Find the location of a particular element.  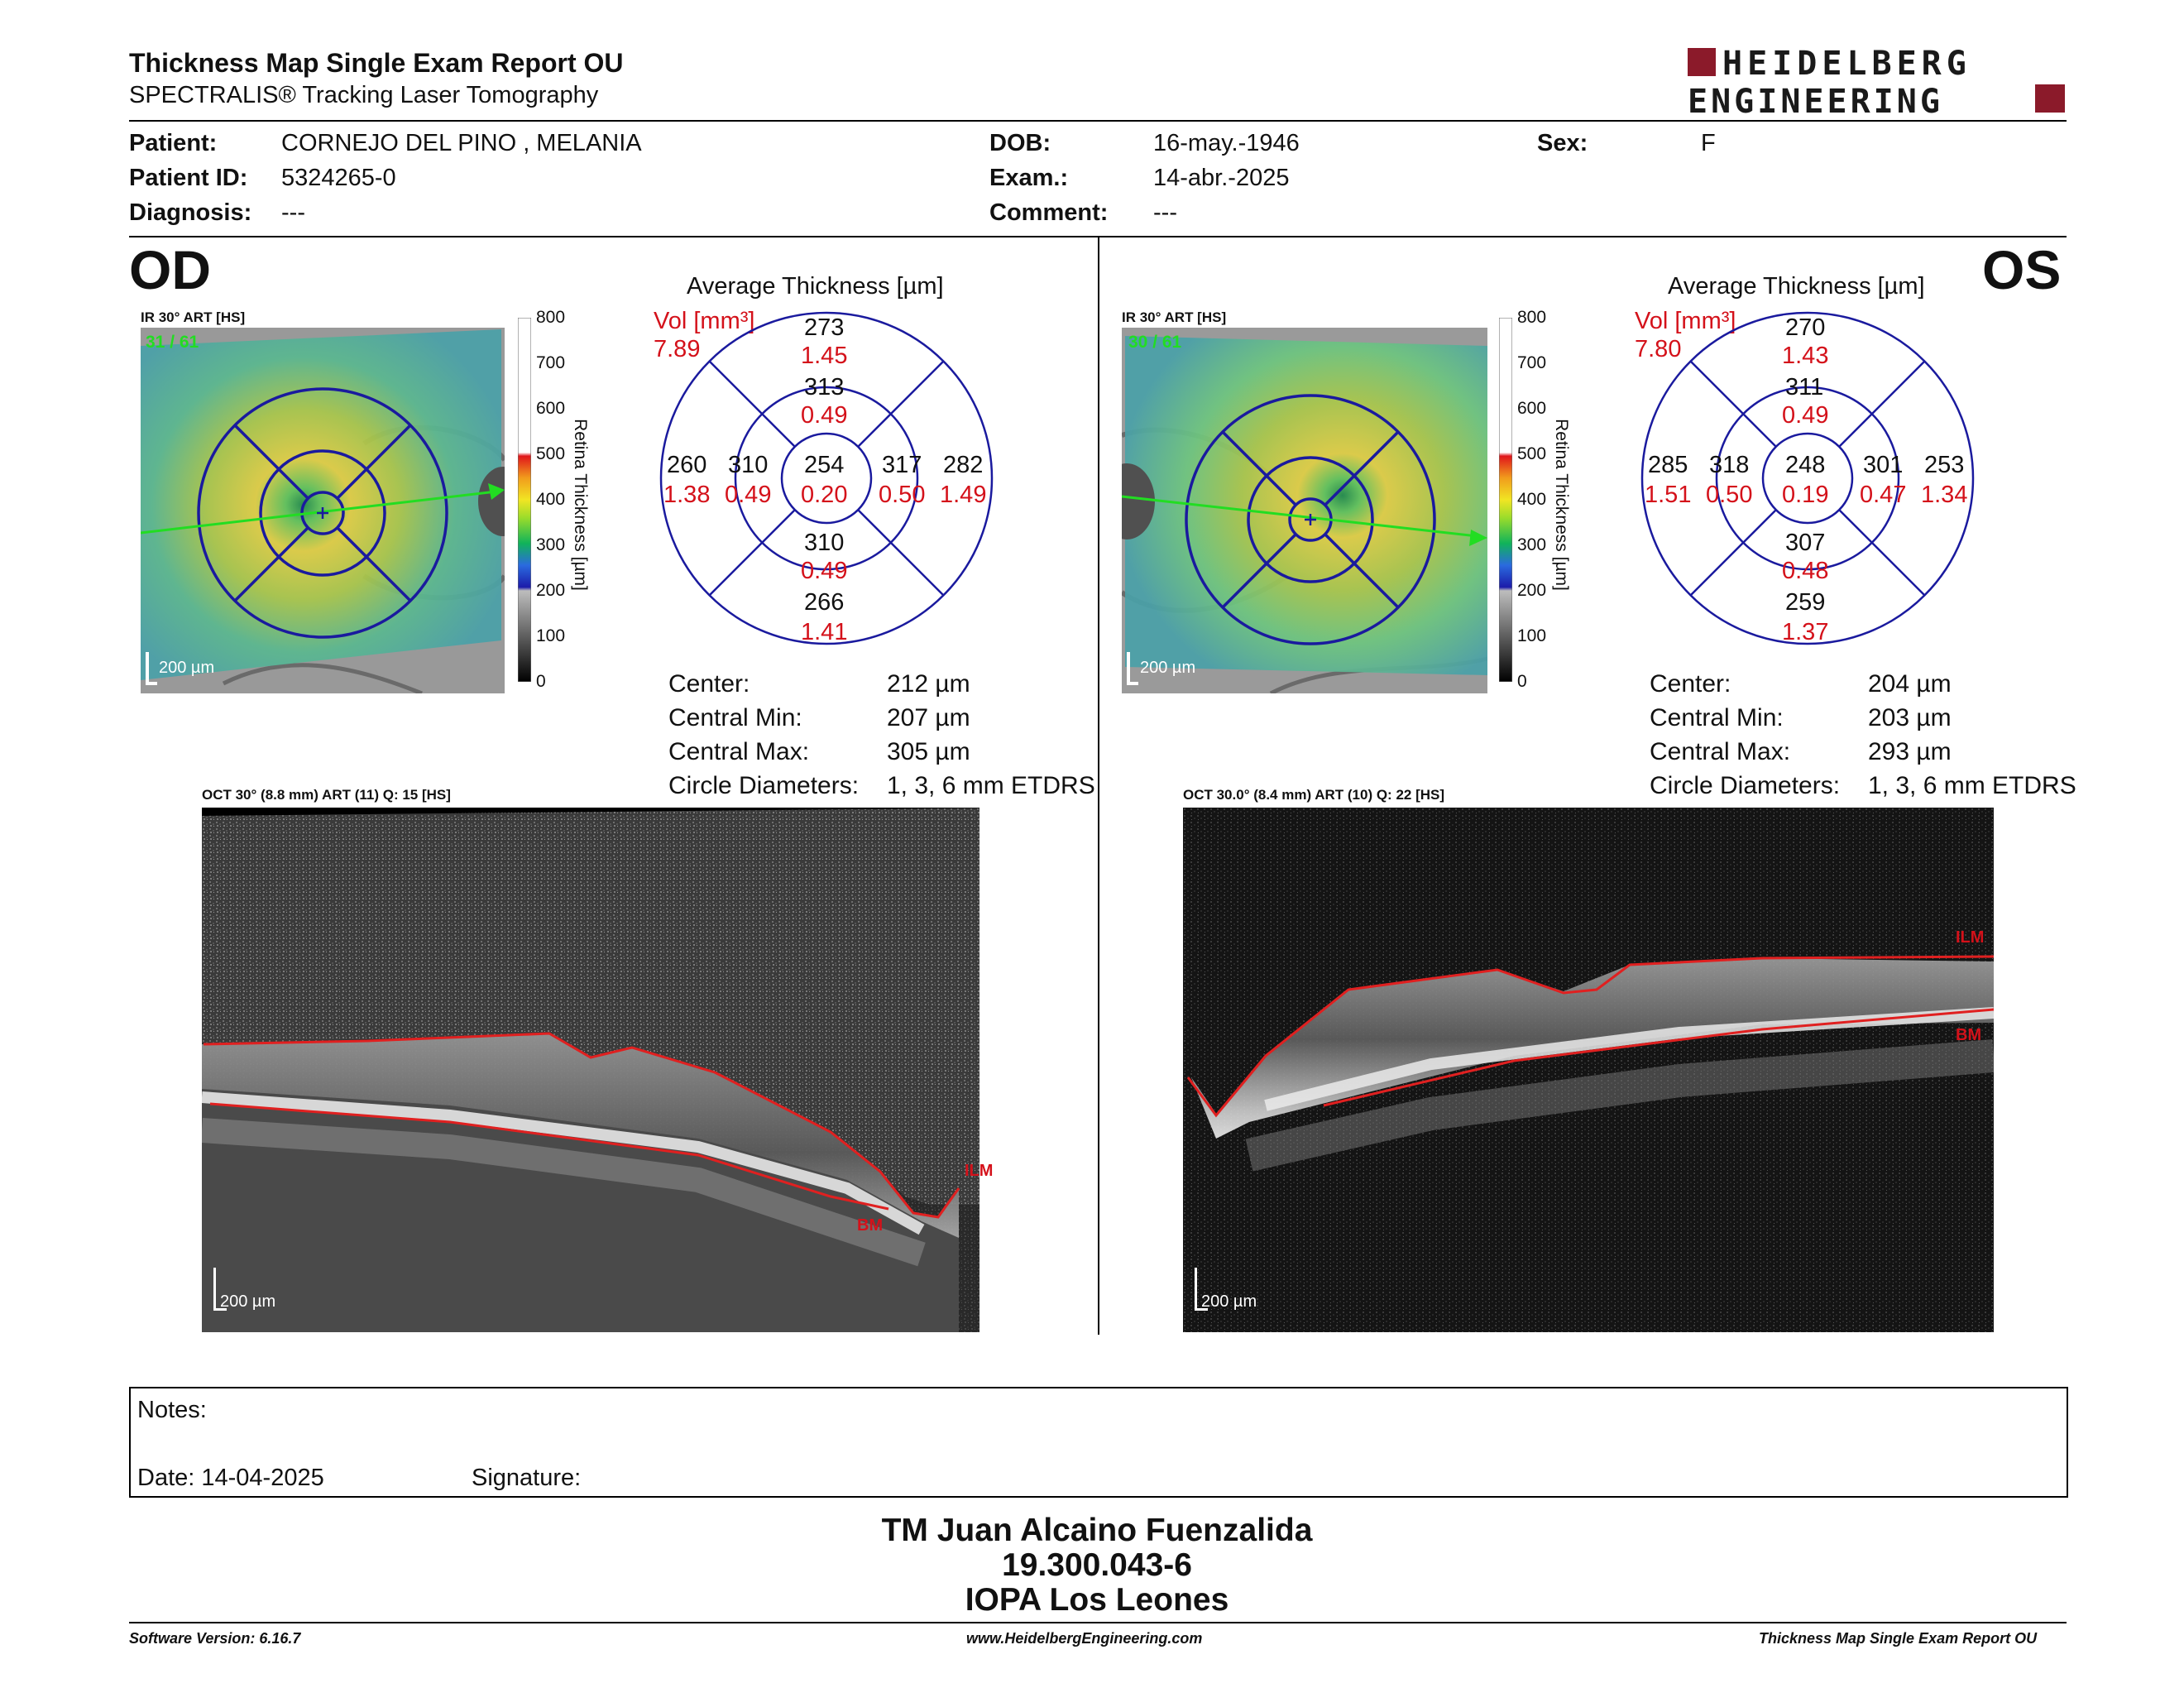

patient-id: 5324265-0 is located at coordinates (338, 178).